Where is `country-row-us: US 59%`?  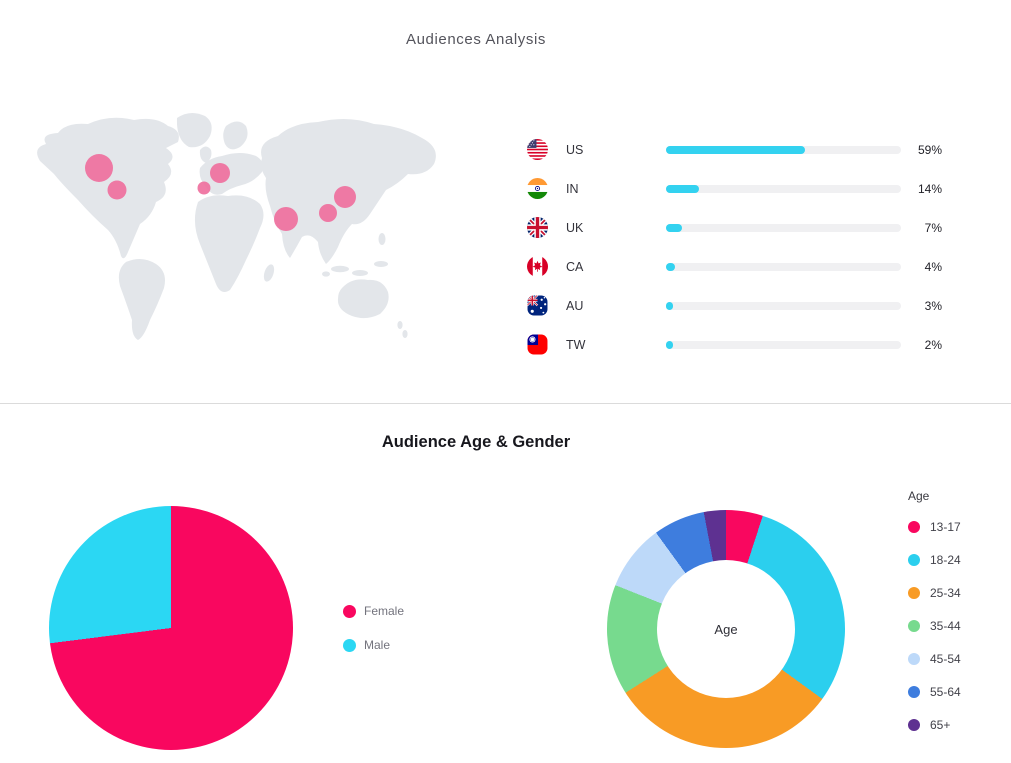
country-row-us: US 59% is located at coordinates (734, 149).